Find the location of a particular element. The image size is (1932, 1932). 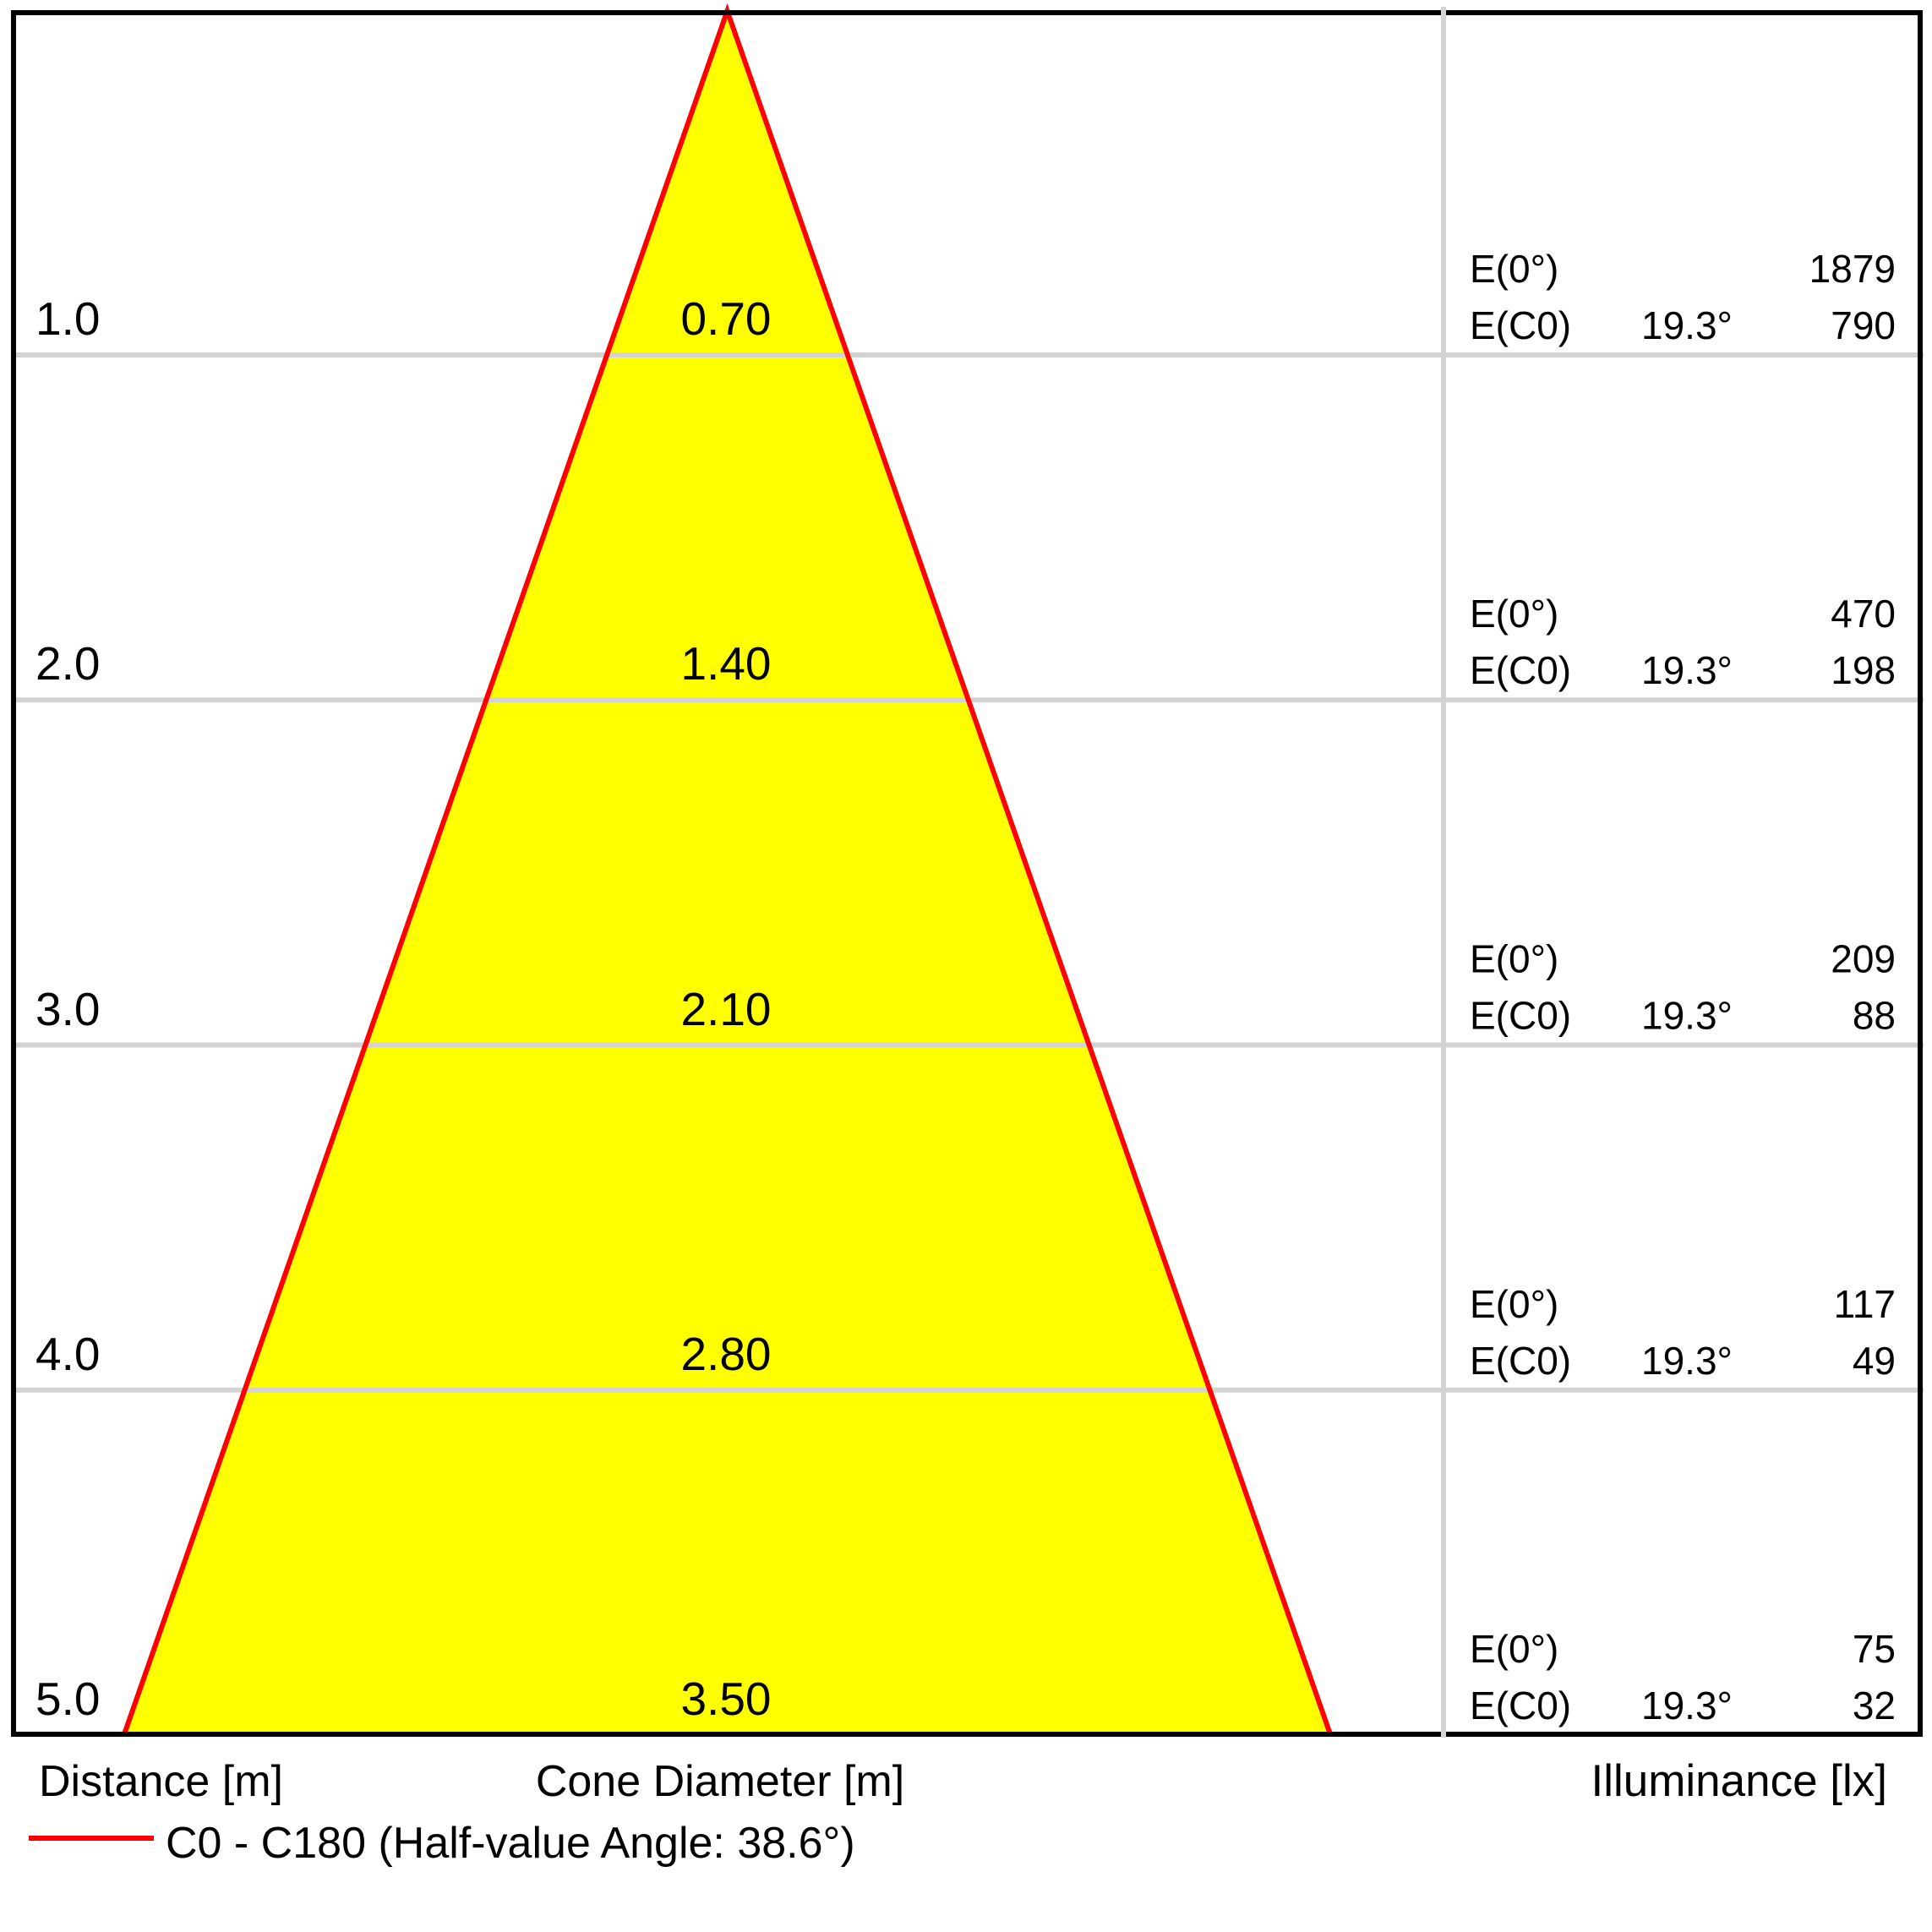

svg-text: 2.0 is located at coordinates (67, 663).